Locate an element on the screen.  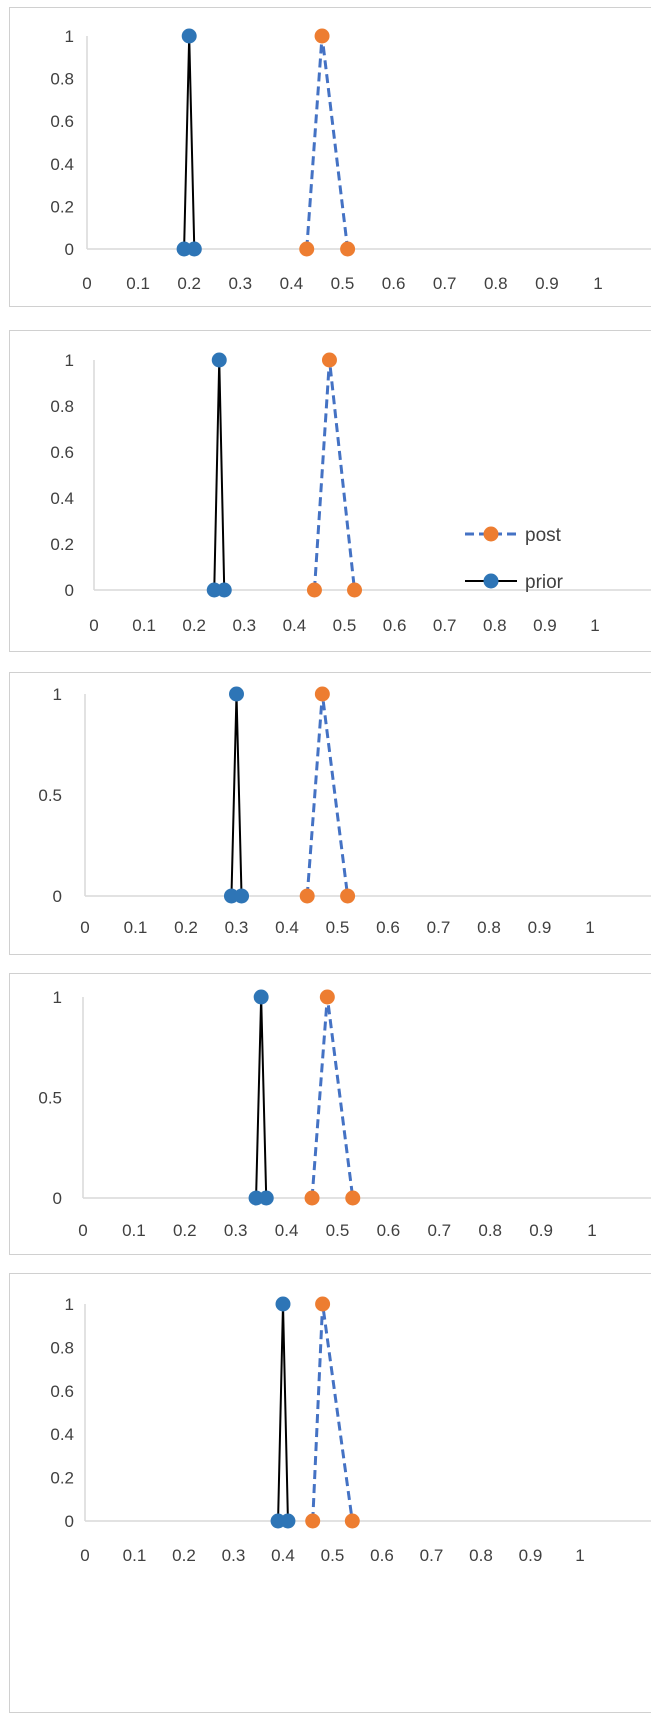
legend-post-label: post is located at coordinates (543, 535).